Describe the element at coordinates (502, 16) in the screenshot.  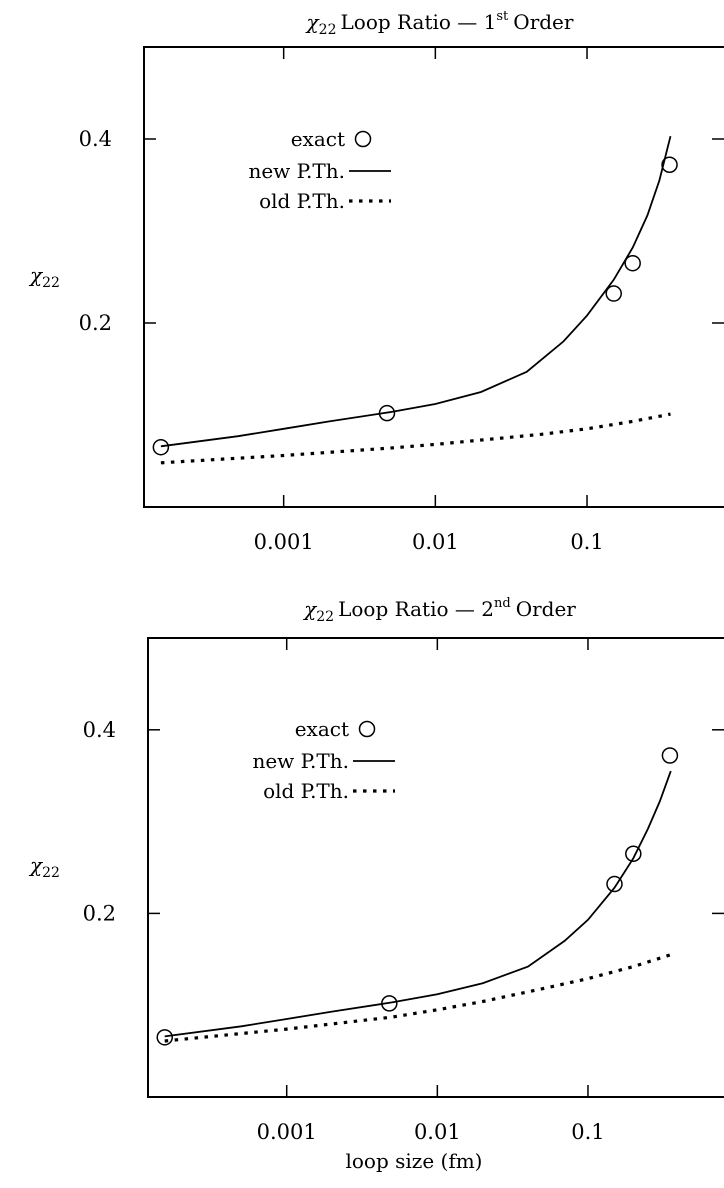
I see `title-order-sup: st` at that location.